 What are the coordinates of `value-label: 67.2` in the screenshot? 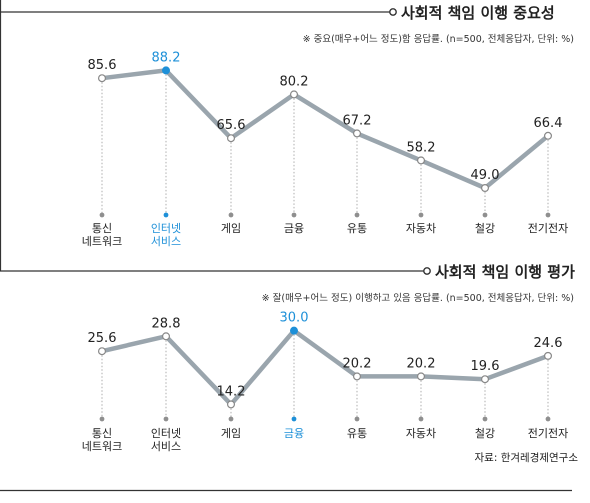 It's located at (357, 120).